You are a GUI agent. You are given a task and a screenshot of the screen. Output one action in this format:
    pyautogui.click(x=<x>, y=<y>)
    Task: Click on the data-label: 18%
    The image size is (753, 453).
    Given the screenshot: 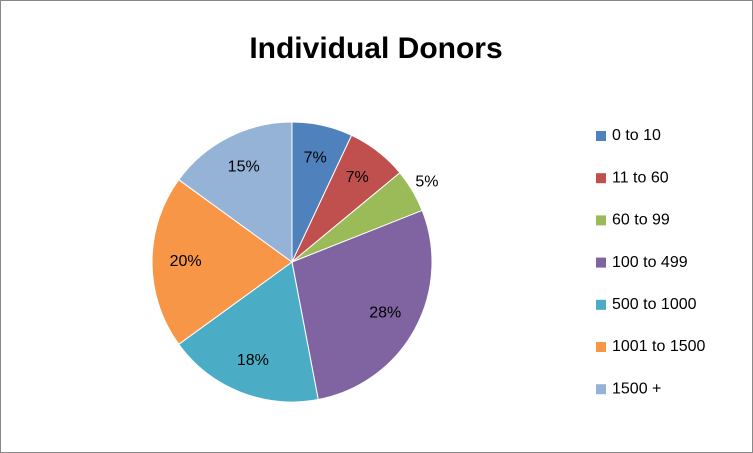 What is the action you would take?
    pyautogui.click(x=253, y=360)
    